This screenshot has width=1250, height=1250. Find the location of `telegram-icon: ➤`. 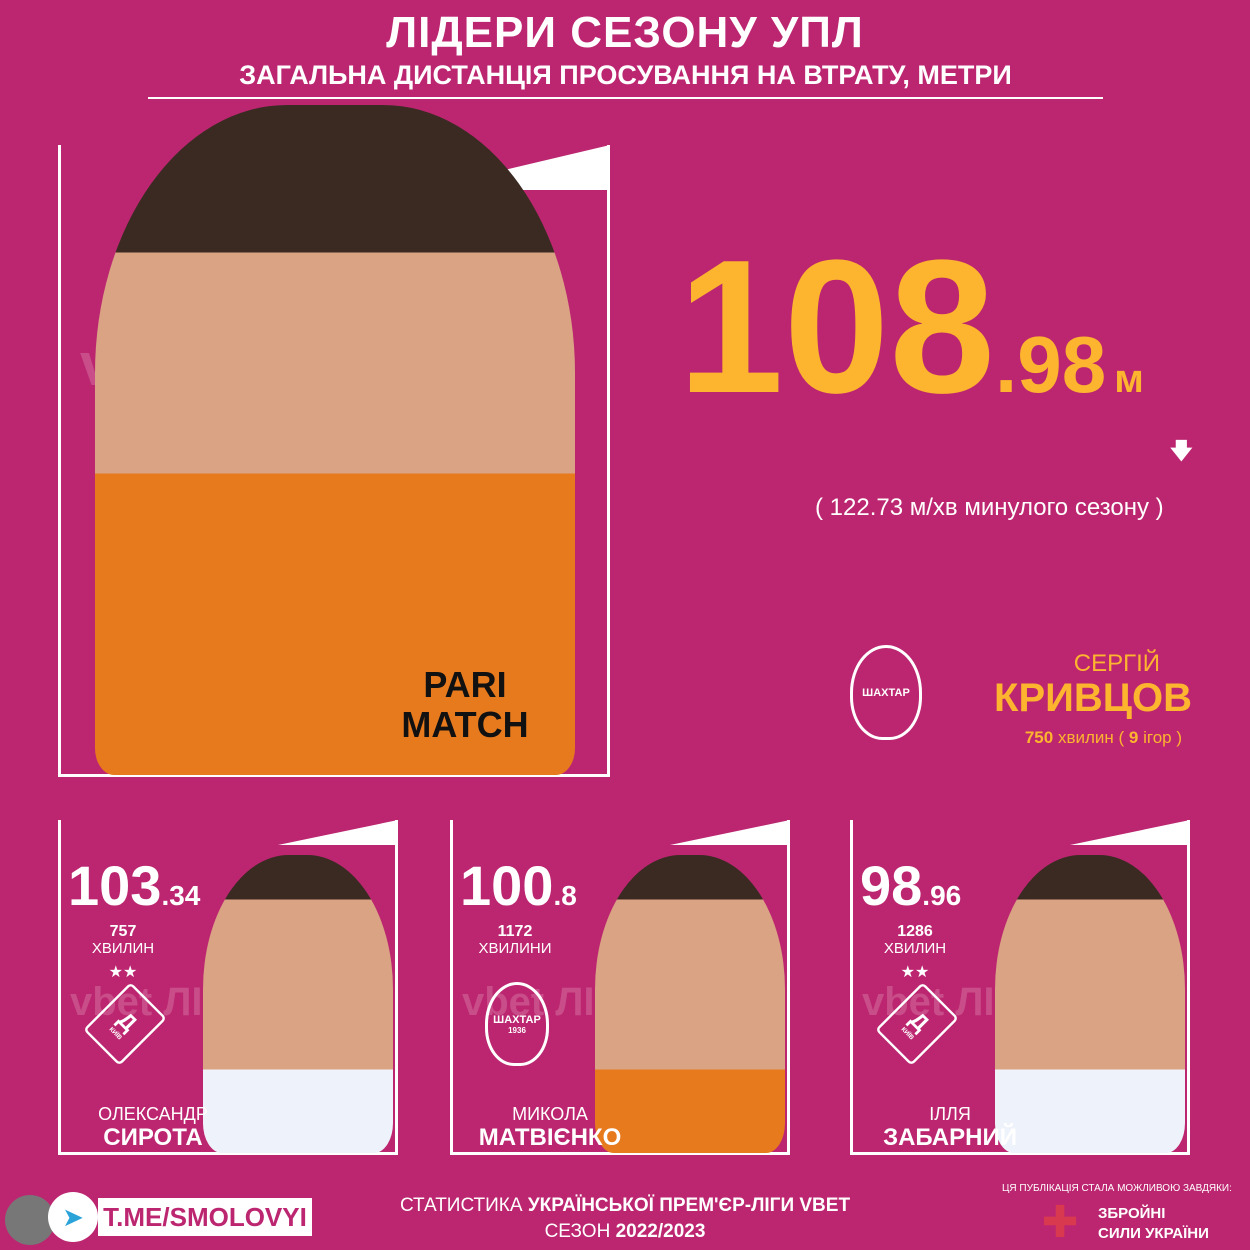

telegram-icon: ➤ is located at coordinates (73, 1217).